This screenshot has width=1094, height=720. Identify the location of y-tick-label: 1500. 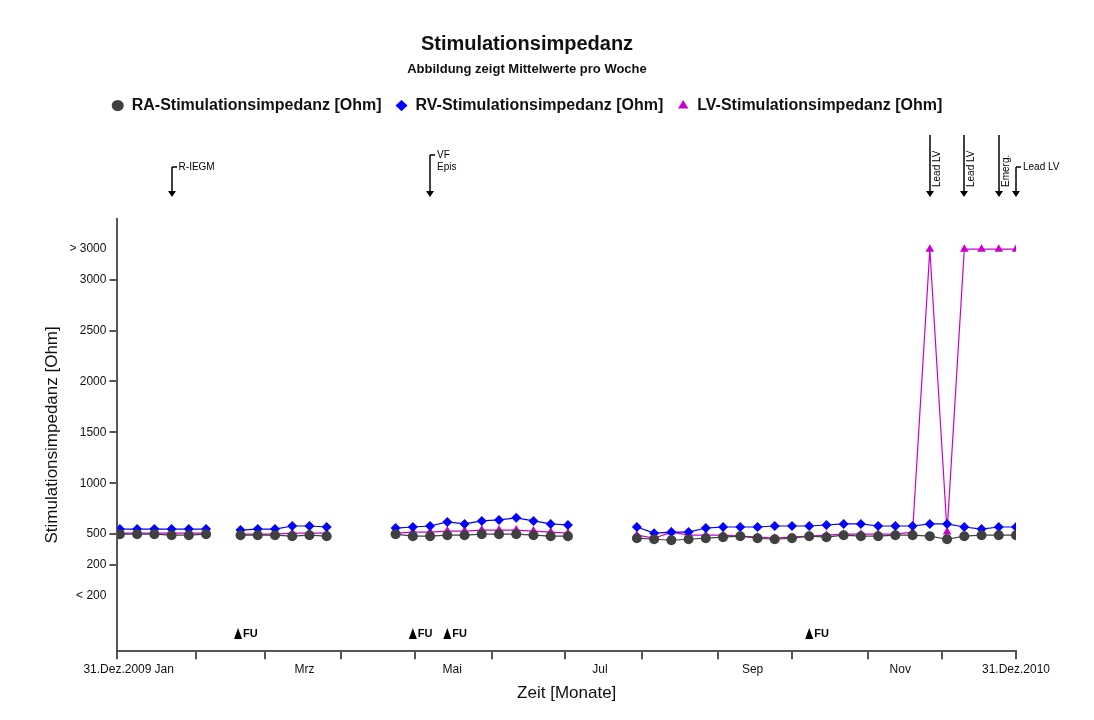
(93, 431).